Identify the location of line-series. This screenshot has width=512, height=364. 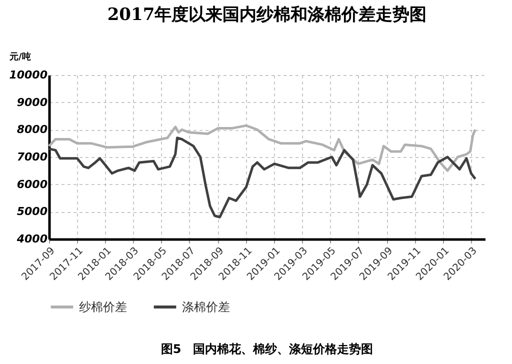
(262, 148).